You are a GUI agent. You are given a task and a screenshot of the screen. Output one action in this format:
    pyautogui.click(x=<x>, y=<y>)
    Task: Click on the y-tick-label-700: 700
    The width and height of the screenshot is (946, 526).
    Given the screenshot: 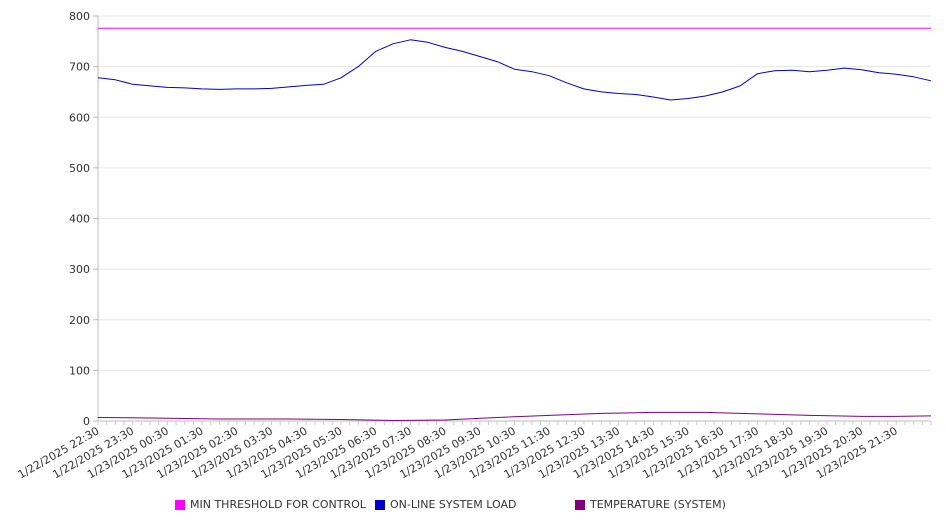 What is the action you would take?
    pyautogui.click(x=79, y=67)
    